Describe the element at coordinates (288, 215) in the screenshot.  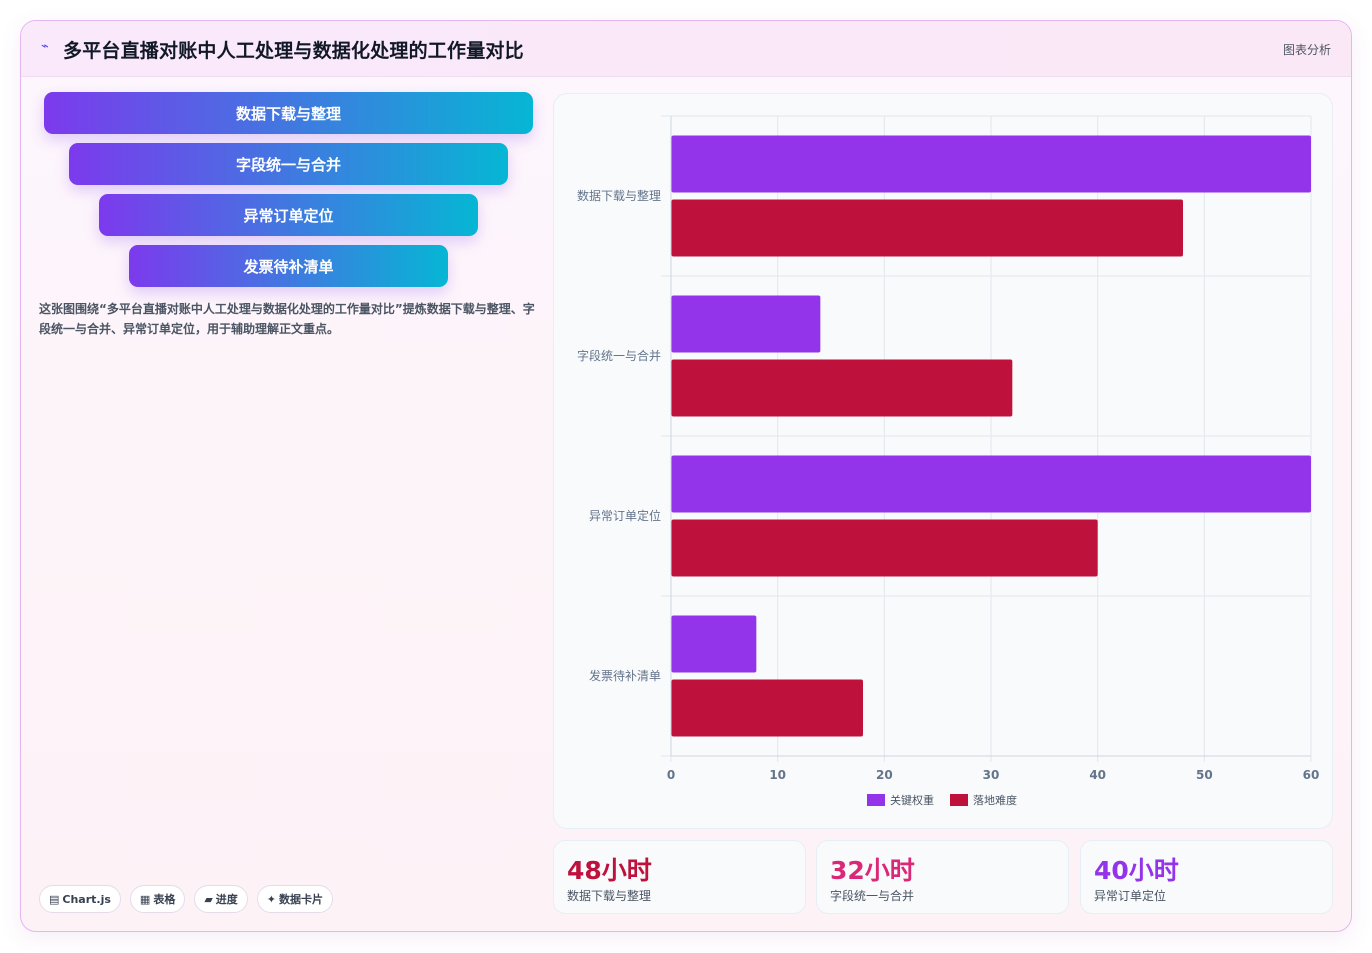
I see `funnel-step-3: 异常订单定位` at that location.